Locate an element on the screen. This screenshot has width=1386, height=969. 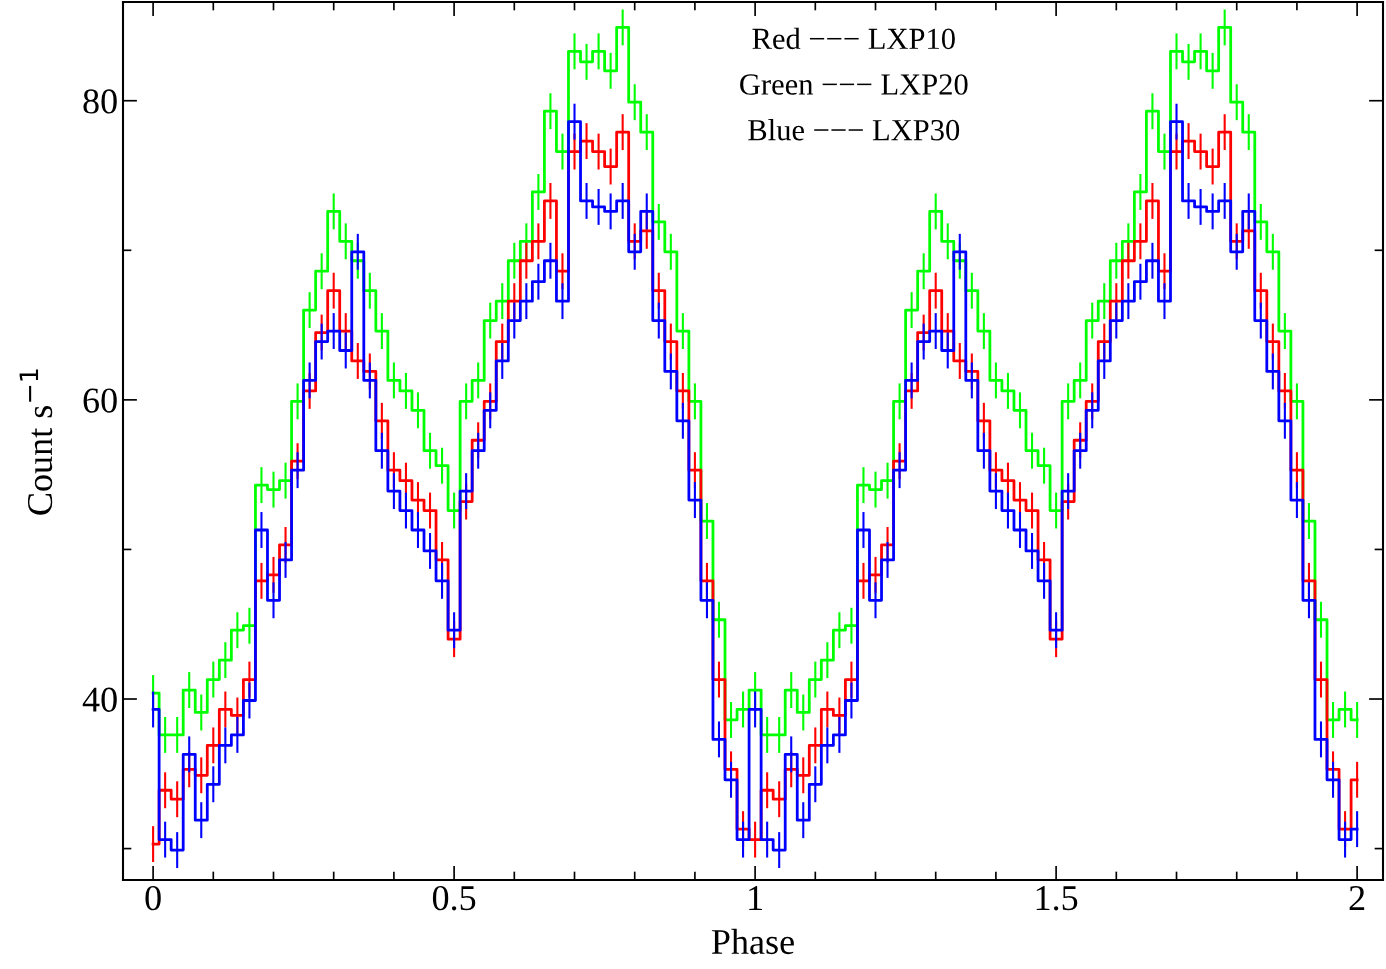
x-tick-label: 1 is located at coordinates (755, 898).